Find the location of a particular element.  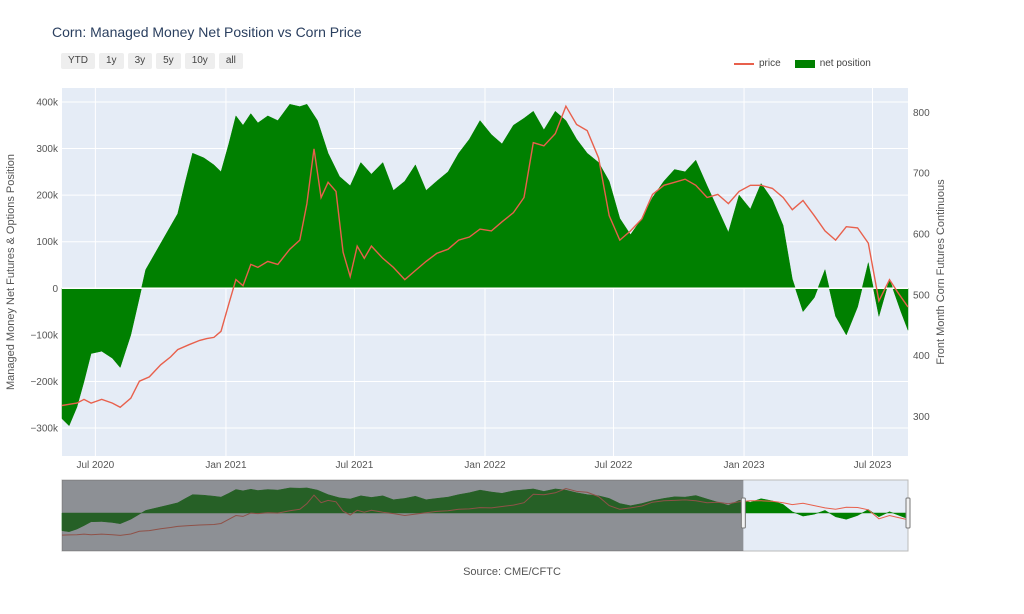

legend-label-price: price is located at coordinates (770, 63).